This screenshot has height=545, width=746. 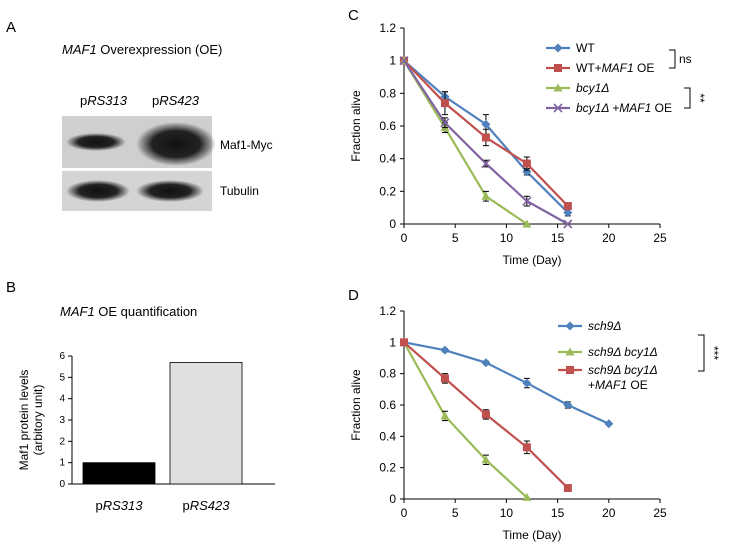 What do you see at coordinates (714, 353) in the screenshot?
I see `significance-label: ***` at bounding box center [714, 353].